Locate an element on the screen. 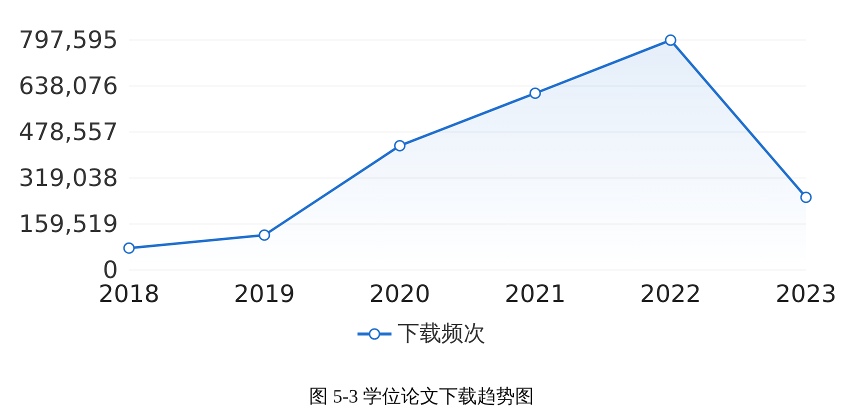 This screenshot has width=863, height=418. y-tick-label: 159,519 is located at coordinates (68, 224).